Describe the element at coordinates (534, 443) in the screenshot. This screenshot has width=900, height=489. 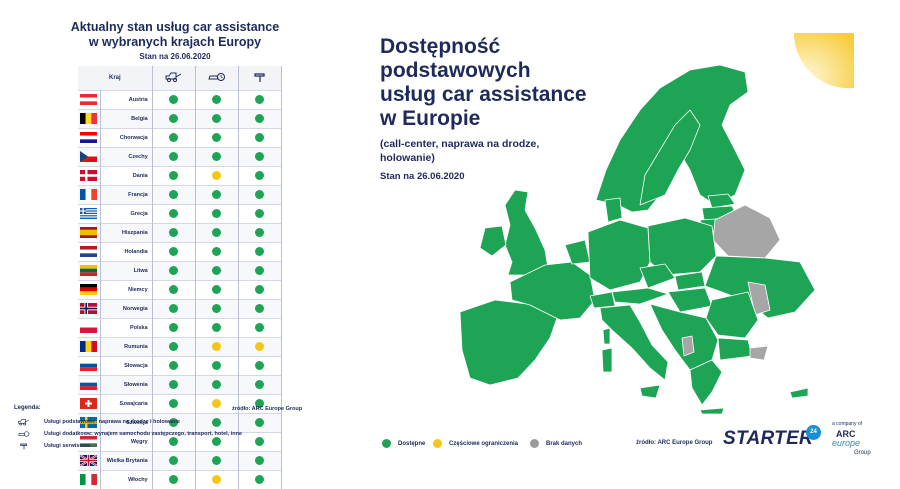
I see `gray-dot-icon` at that location.